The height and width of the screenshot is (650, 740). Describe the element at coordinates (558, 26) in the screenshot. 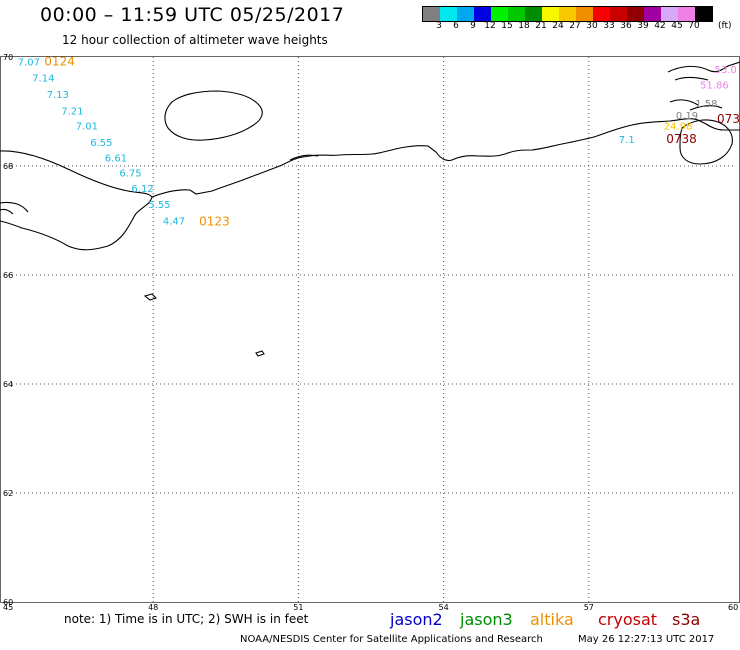

I see `color-scale-tick: 24` at that location.